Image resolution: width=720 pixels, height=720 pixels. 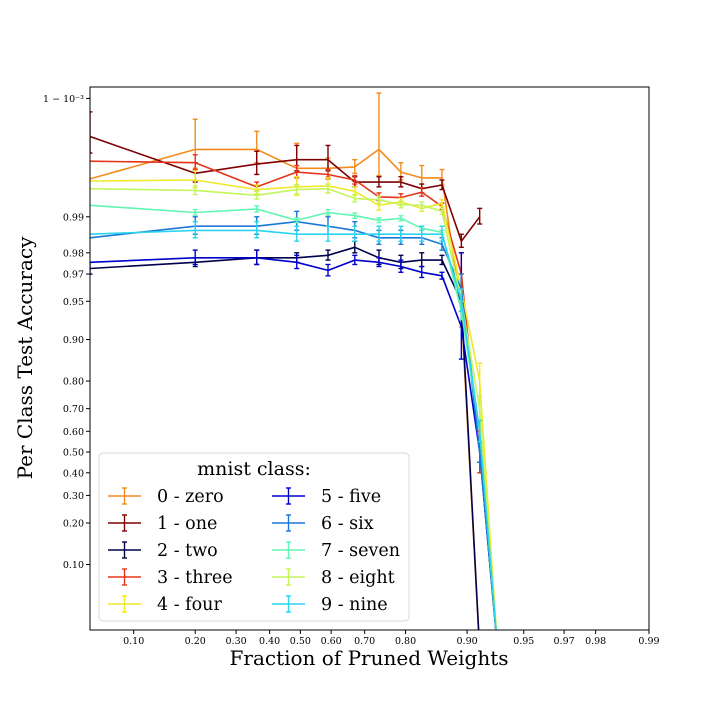 What do you see at coordinates (369, 658) in the screenshot?
I see `x-axis-label: Fraction of Pruned Weights` at bounding box center [369, 658].